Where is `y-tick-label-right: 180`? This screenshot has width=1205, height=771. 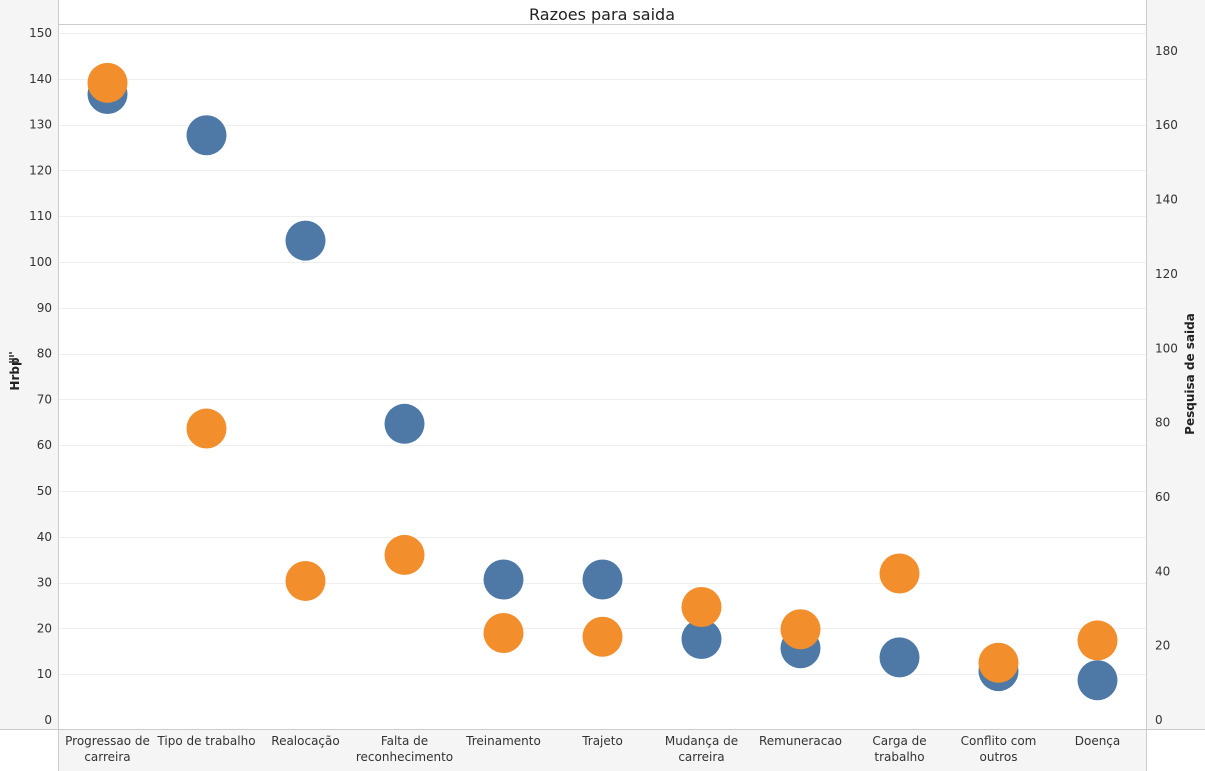
y-tick-label-right: 180 is located at coordinates (1166, 51).